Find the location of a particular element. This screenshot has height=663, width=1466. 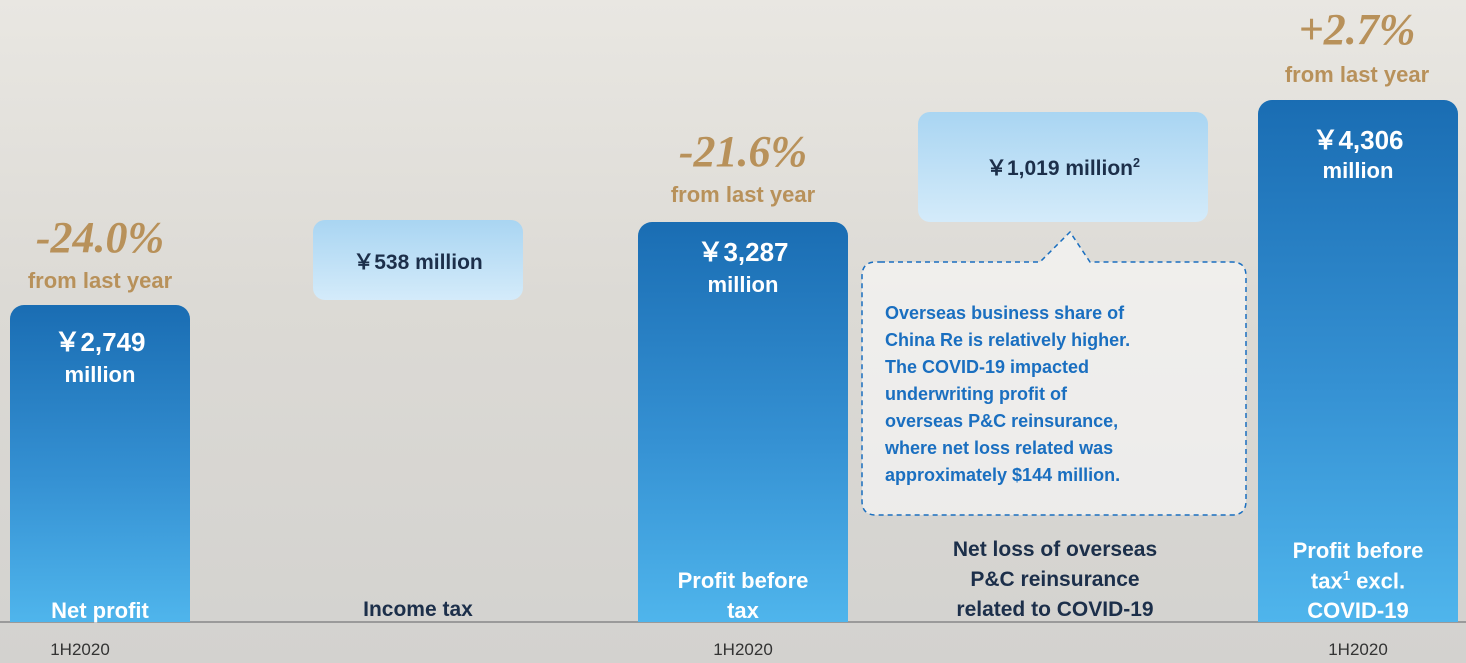

value: ￥3,287 is located at coordinates (743, 252).